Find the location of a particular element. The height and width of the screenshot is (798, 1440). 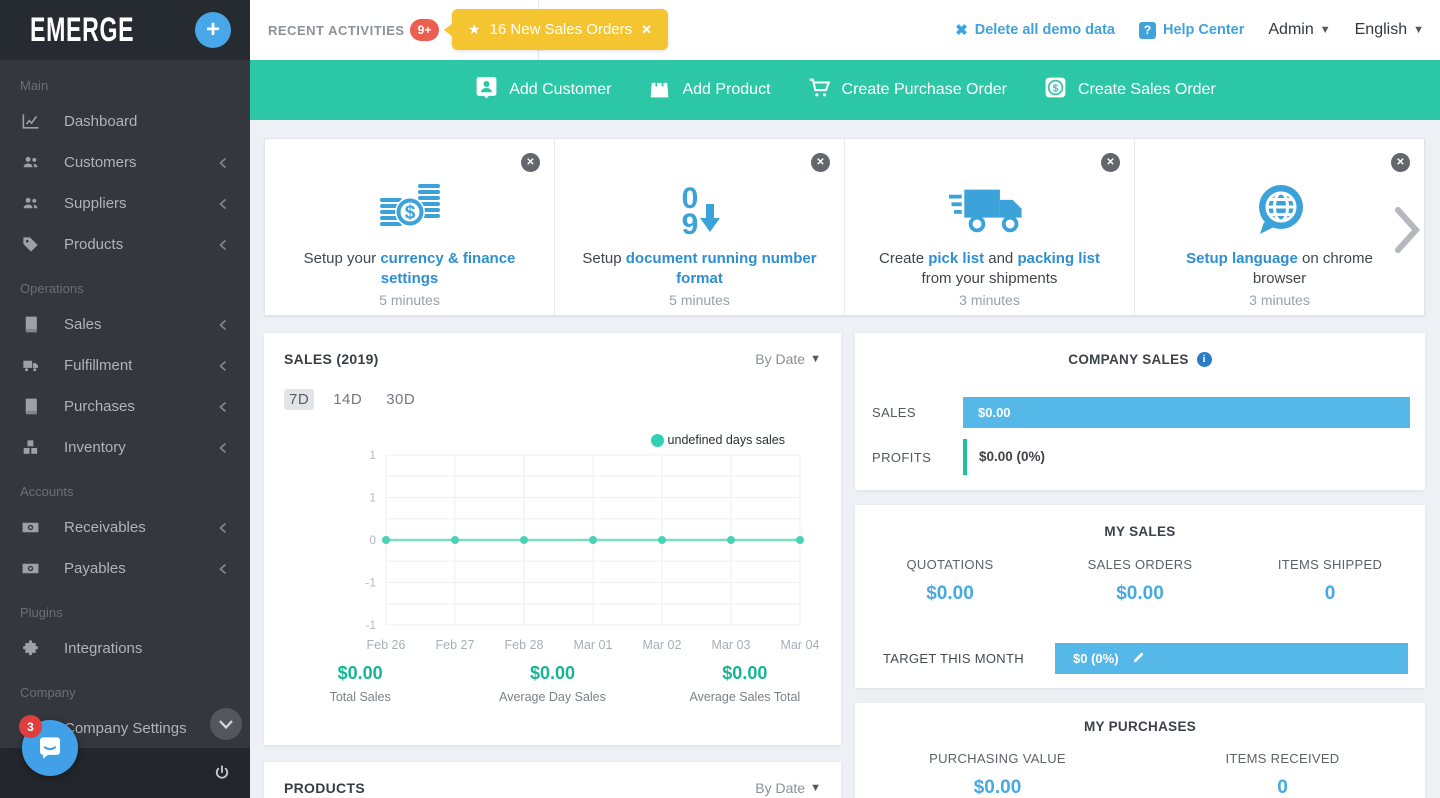

target-bar: $0 (0%) is located at coordinates (1231, 658).